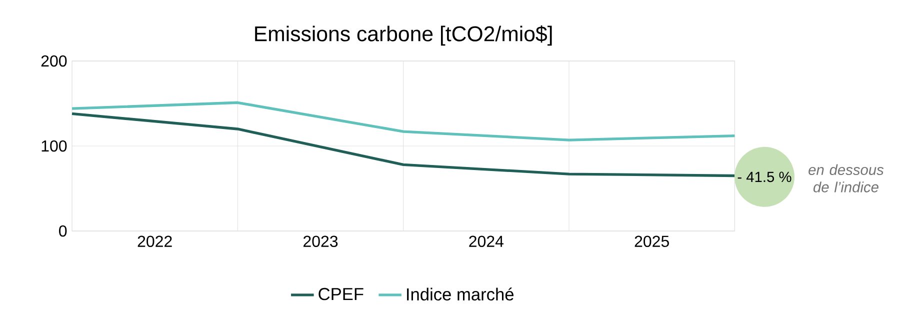 The image size is (914, 327). What do you see at coordinates (846, 178) in the screenshot?
I see `text: en dessous de l’indice` at bounding box center [846, 178].